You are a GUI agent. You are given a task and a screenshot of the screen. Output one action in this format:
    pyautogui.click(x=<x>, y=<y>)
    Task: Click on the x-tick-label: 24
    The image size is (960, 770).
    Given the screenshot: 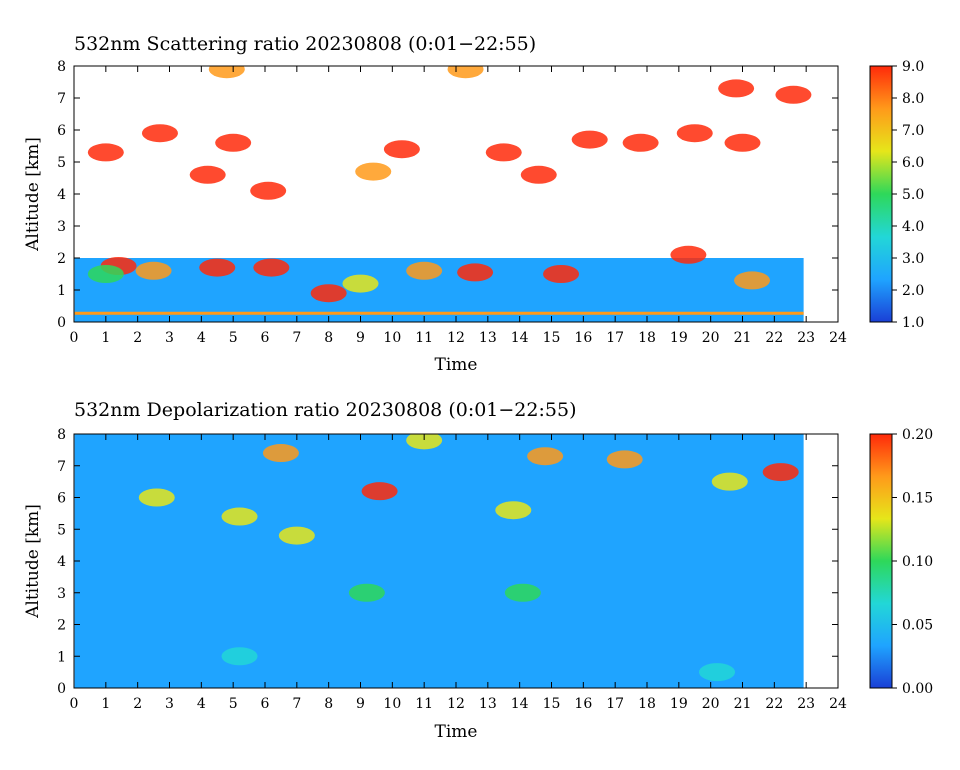 What is the action you would take?
    pyautogui.click(x=838, y=704)
    